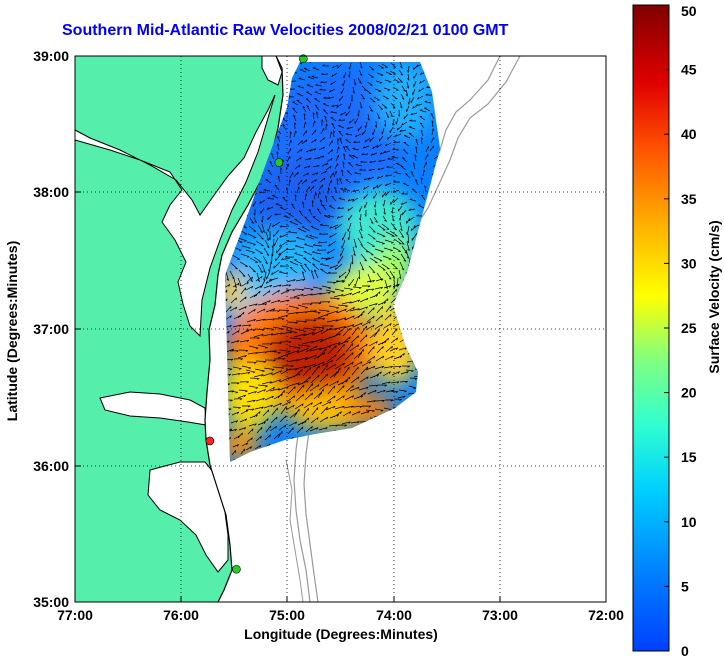 This screenshot has height=659, width=724. What do you see at coordinates (236, 569) in the screenshot?
I see `station-marker-hatteras` at bounding box center [236, 569].